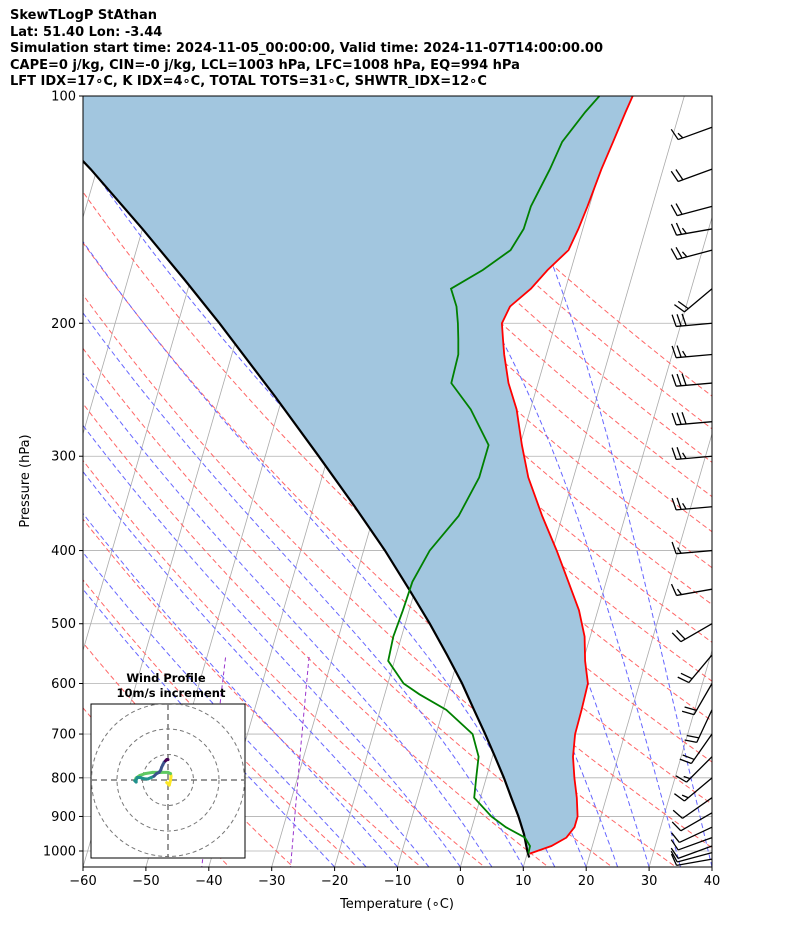 The height and width of the screenshot is (937, 794). I want to click on temperature-profile-line, so click(567, 475).